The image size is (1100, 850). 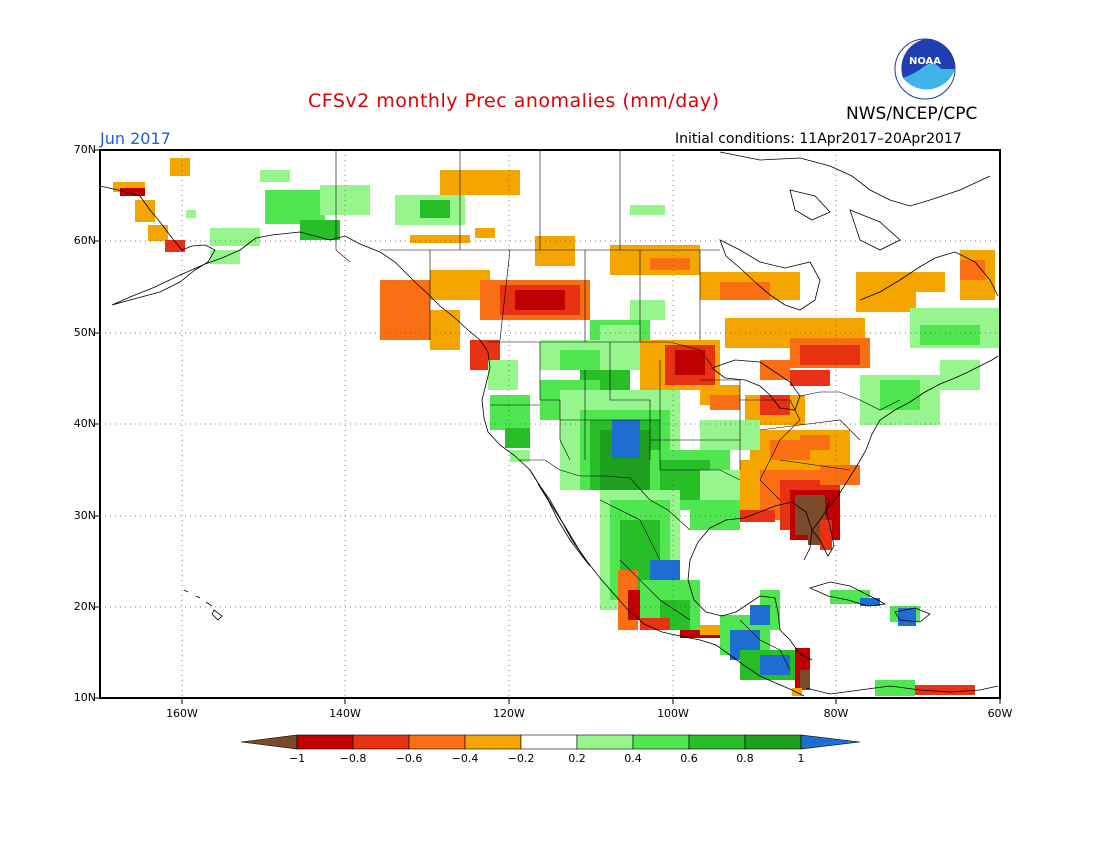 What do you see at coordinates (823, 528) in the screenshot?
I see `coastline-florida` at bounding box center [823, 528].